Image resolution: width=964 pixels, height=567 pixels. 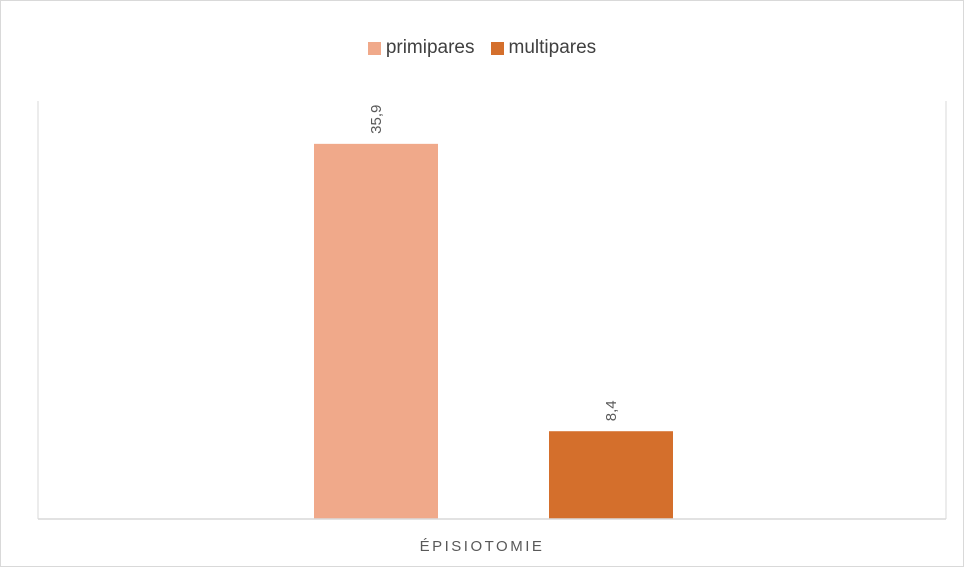 I want to click on data-label-primipares: 35,9, so click(x=376, y=119).